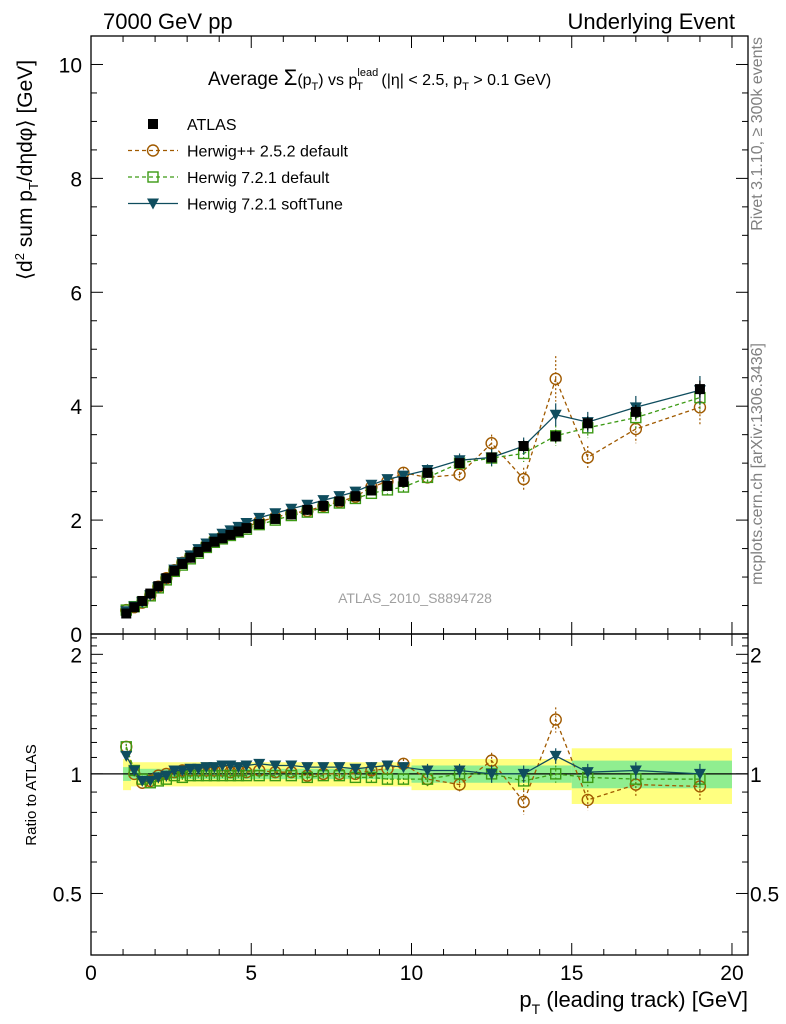  What do you see at coordinates (76, 775) in the screenshot?
I see `ratio-ytick-label: 1` at bounding box center [76, 775].